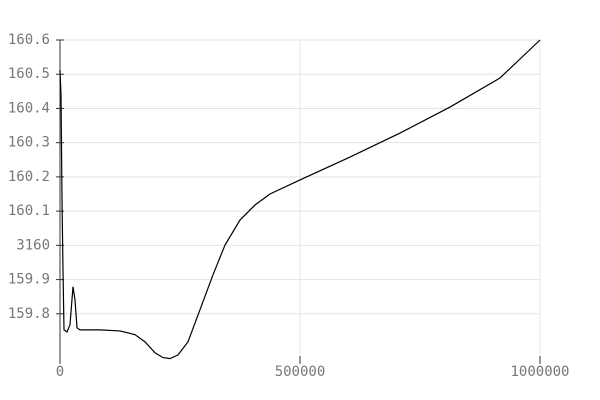  I want to click on y-tick-label: 160.6, so click(29, 40).